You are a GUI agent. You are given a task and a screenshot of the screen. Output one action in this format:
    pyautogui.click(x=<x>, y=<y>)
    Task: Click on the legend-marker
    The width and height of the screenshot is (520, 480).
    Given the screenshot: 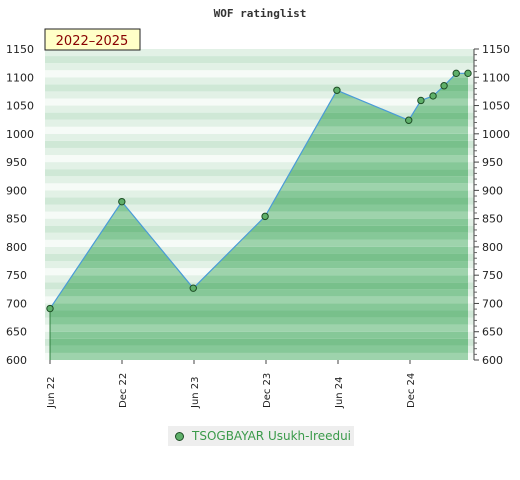 What is the action you would take?
    pyautogui.click(x=179, y=436)
    